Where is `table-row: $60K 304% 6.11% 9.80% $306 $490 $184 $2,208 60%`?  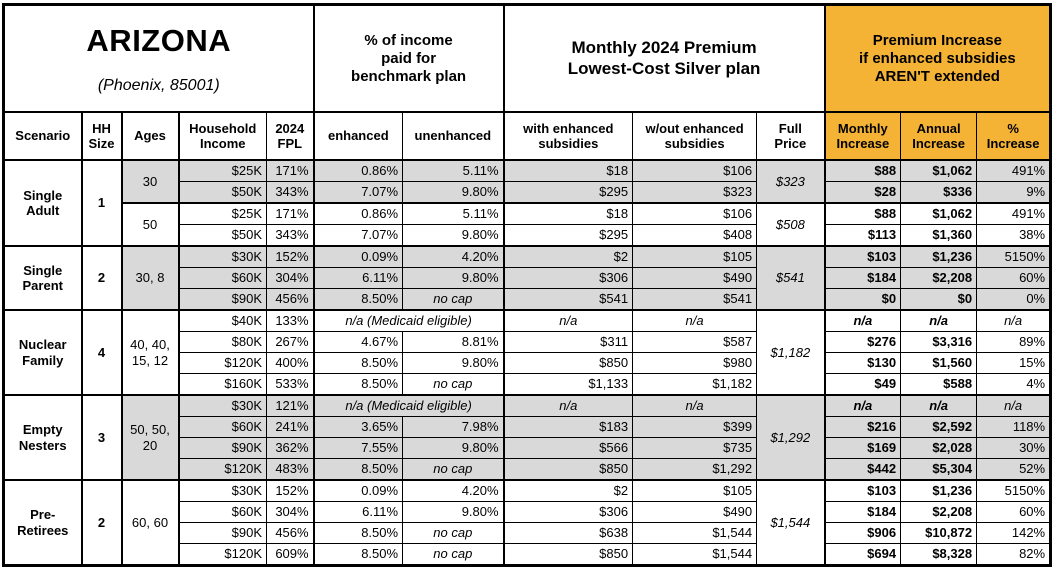
table-row: $60K 304% 6.11% 9.80% $306 $490 $184 $2,208 60% is located at coordinates (528, 278).